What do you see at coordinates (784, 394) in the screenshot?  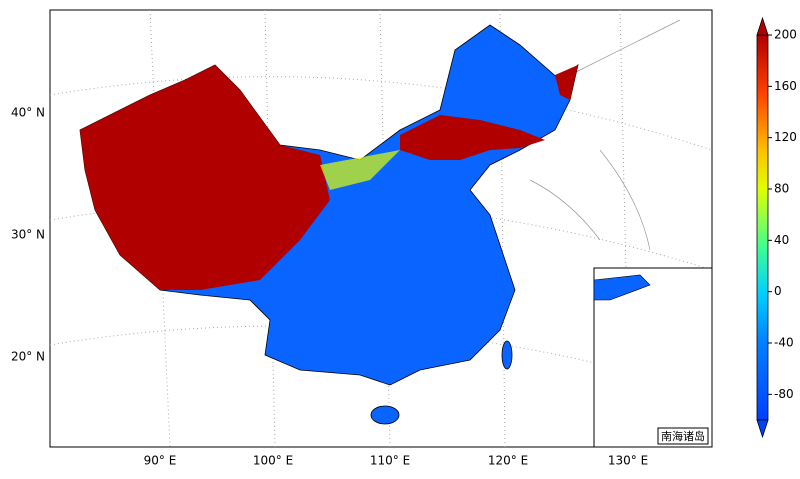 I see `colorbar-tick-label: -80` at bounding box center [784, 394].